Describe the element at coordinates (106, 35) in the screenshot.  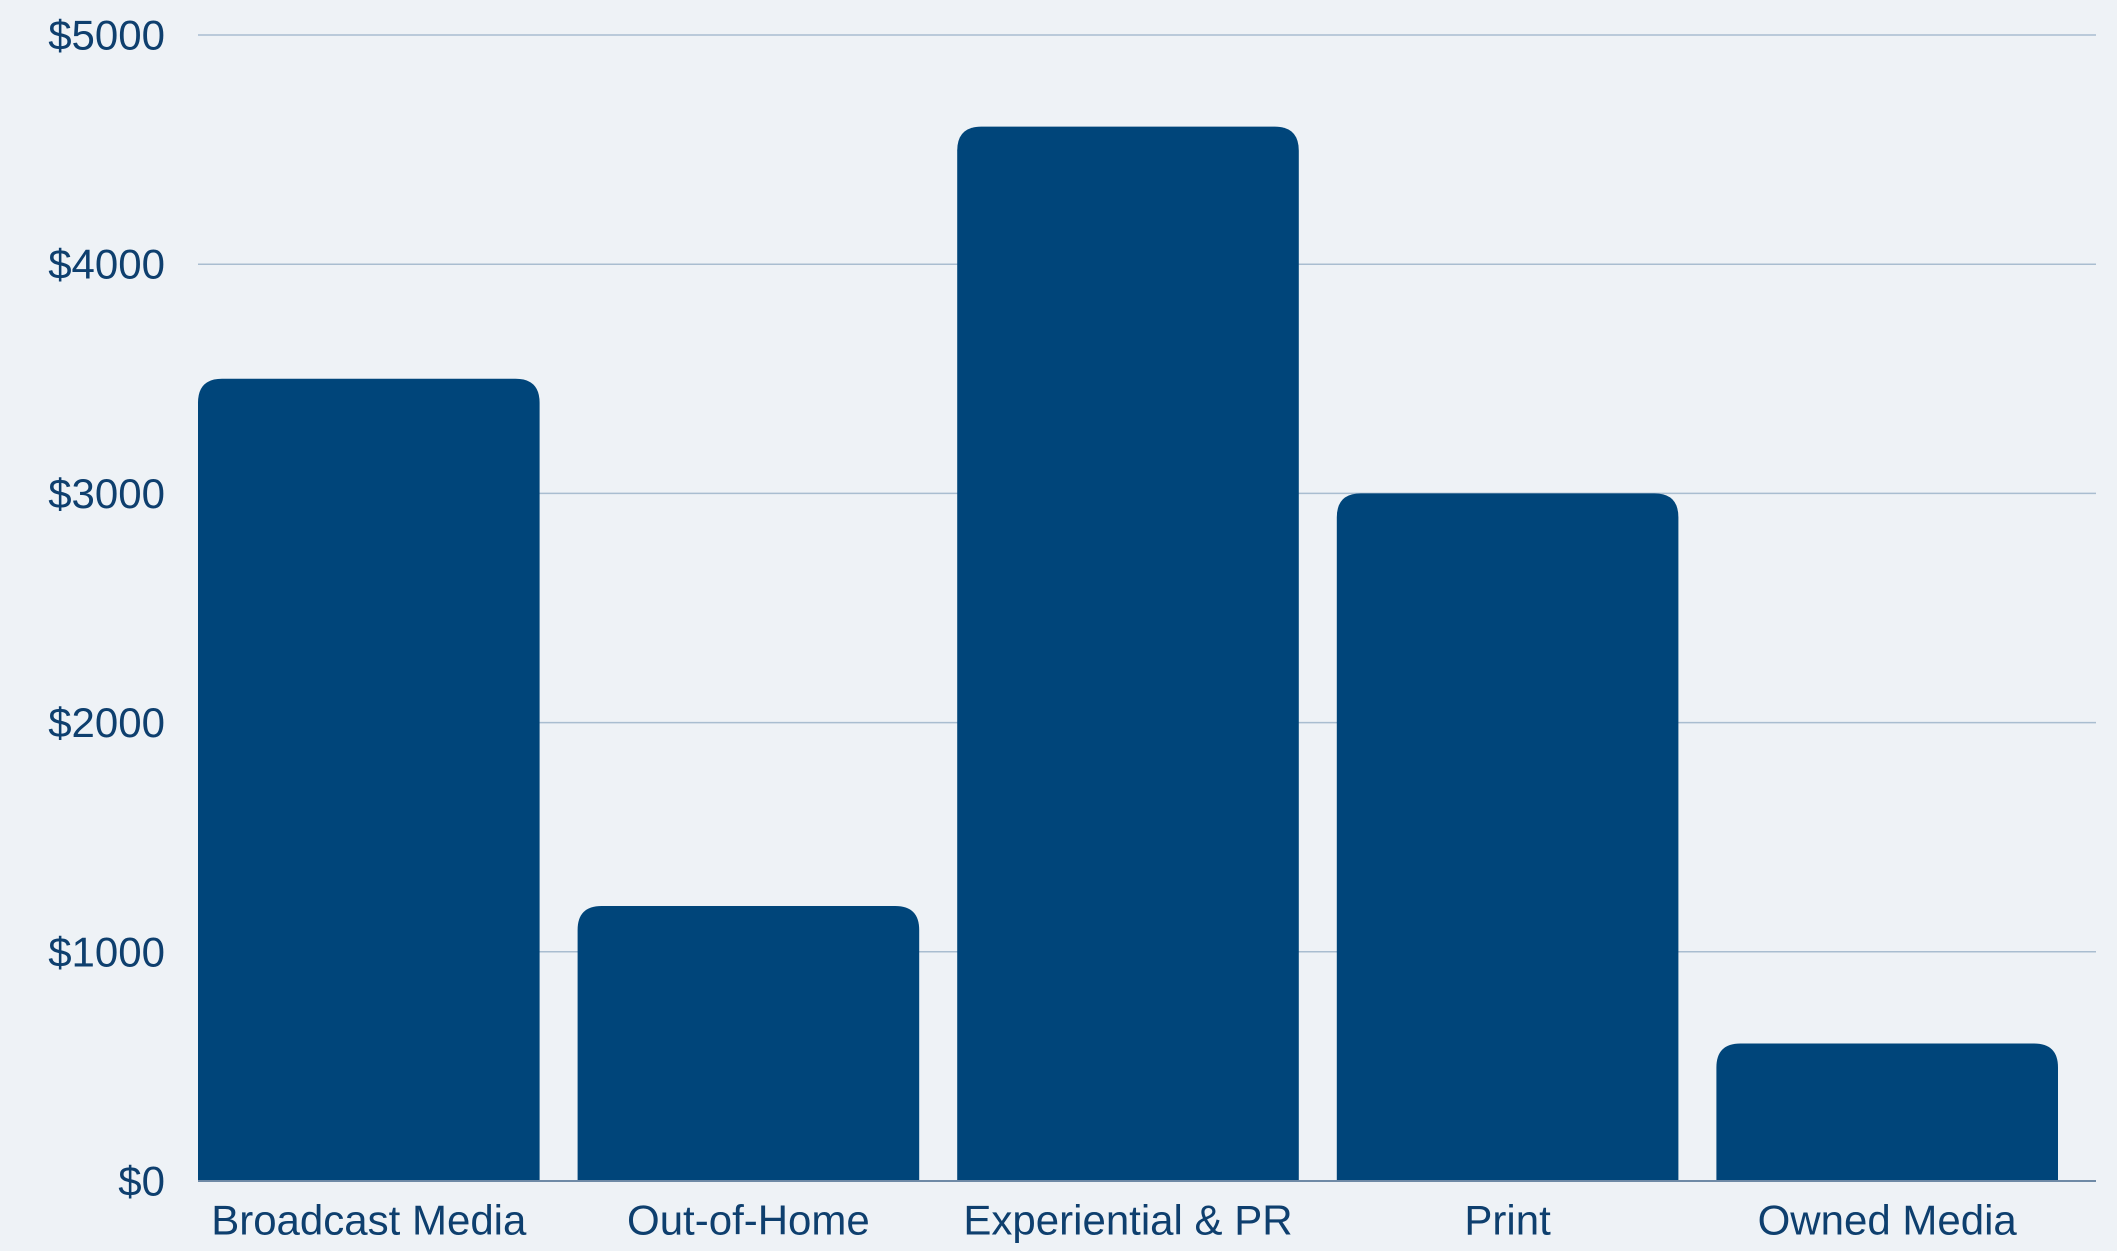
I see `y-tick-label: $5000` at that location.